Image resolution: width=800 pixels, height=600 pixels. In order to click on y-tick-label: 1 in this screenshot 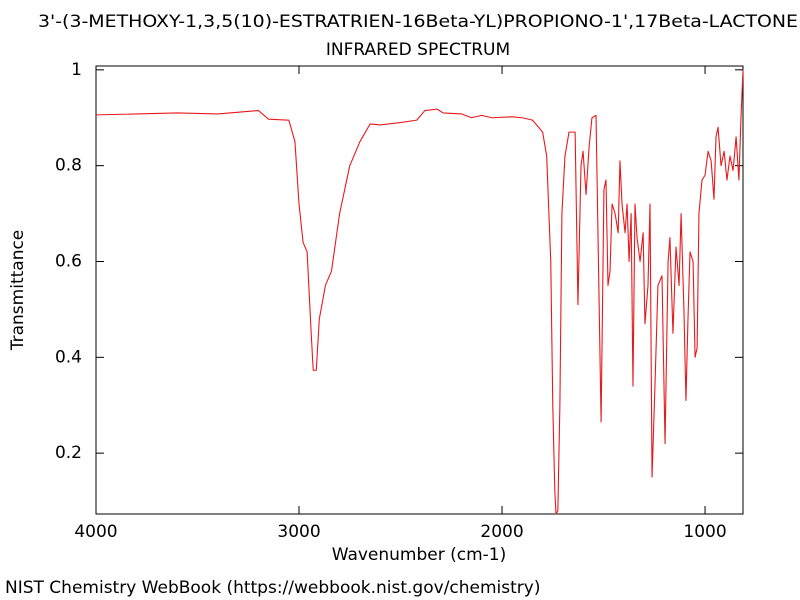, I will do `click(76, 70)`.